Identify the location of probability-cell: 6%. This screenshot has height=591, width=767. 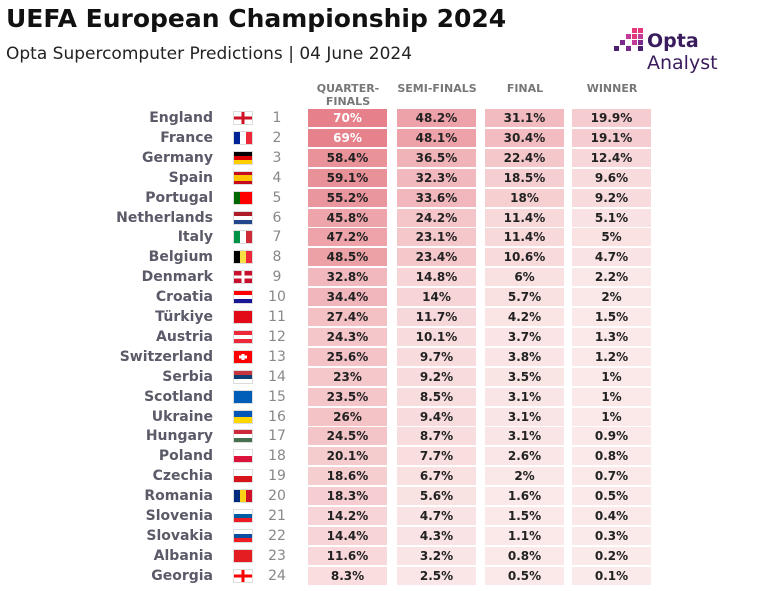
(524, 277).